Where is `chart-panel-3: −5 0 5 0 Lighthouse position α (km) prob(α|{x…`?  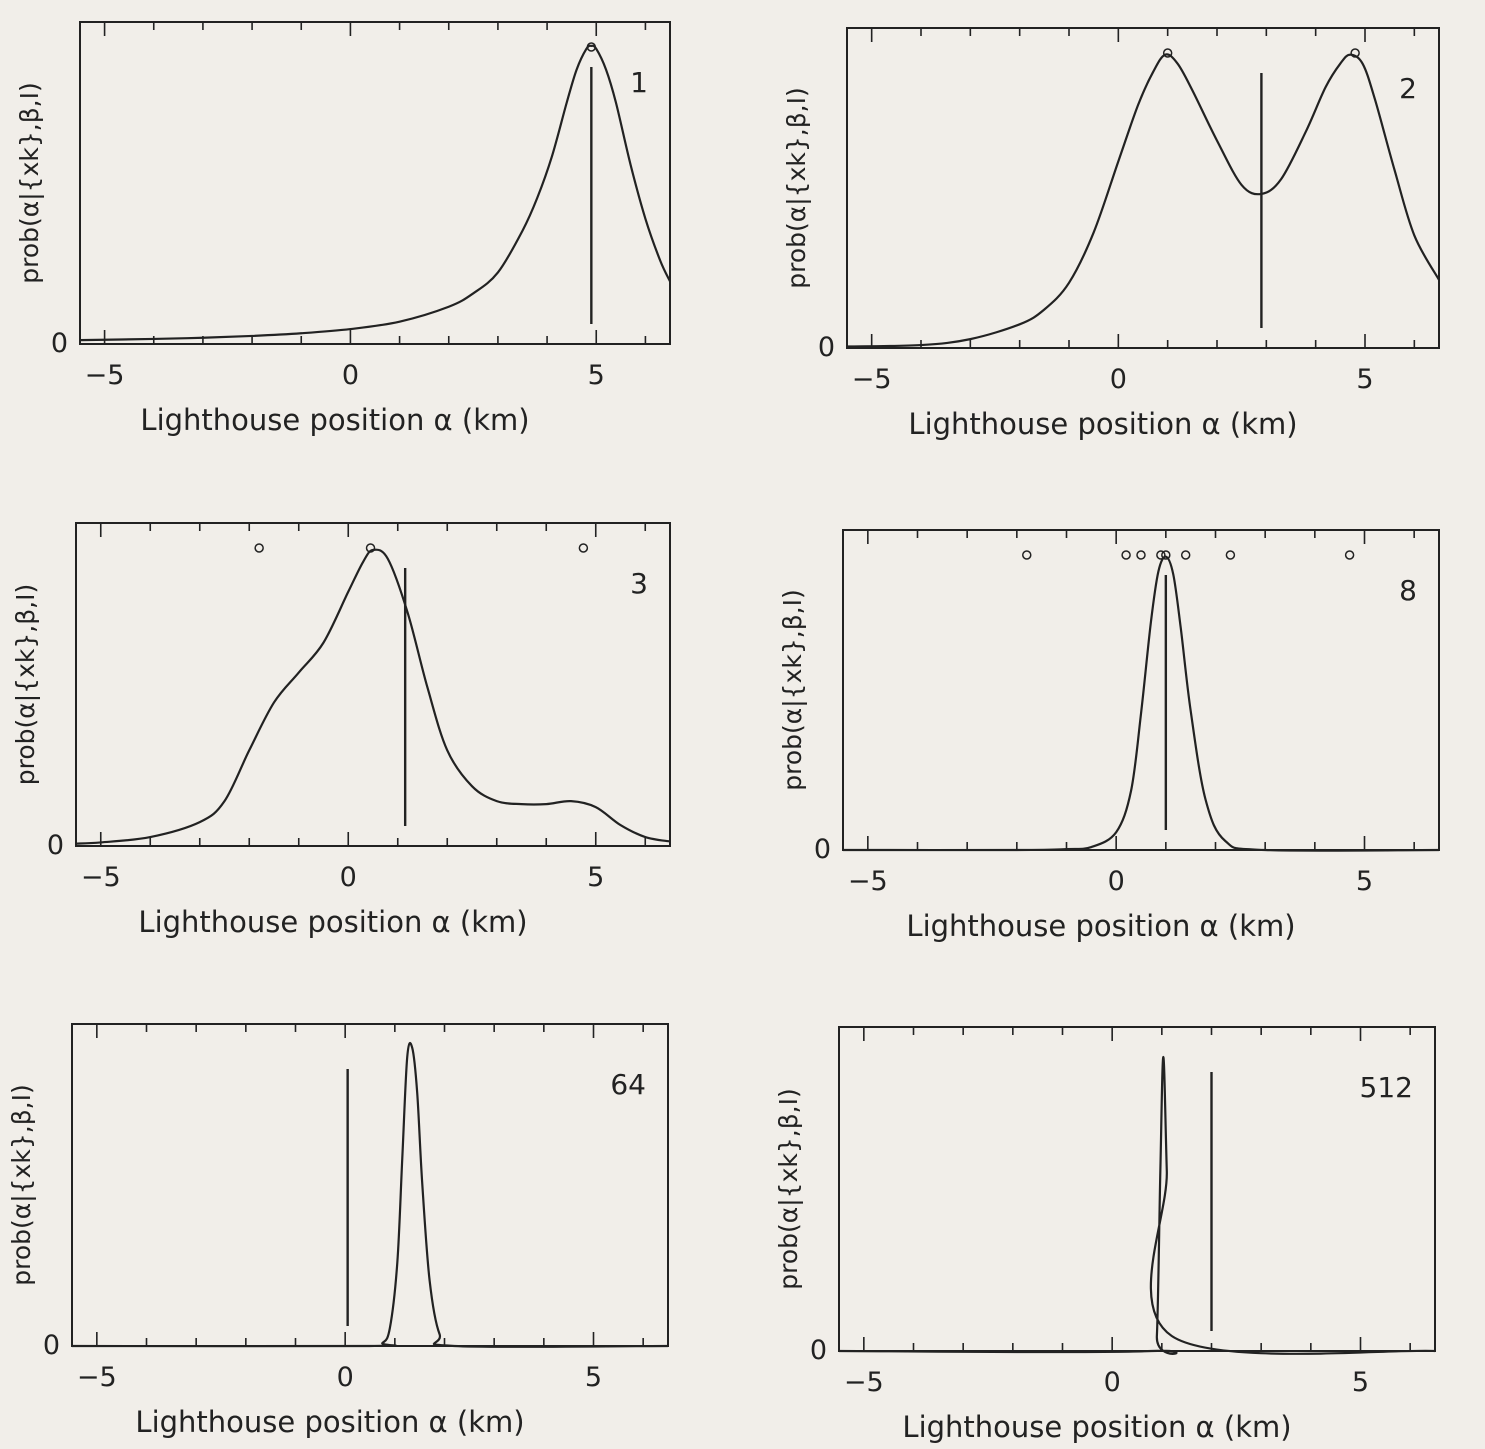
chart-panel-3: −5 0 5 0 Lighthouse position α (km) prob(α|{x… is located at coordinates (341, 730).